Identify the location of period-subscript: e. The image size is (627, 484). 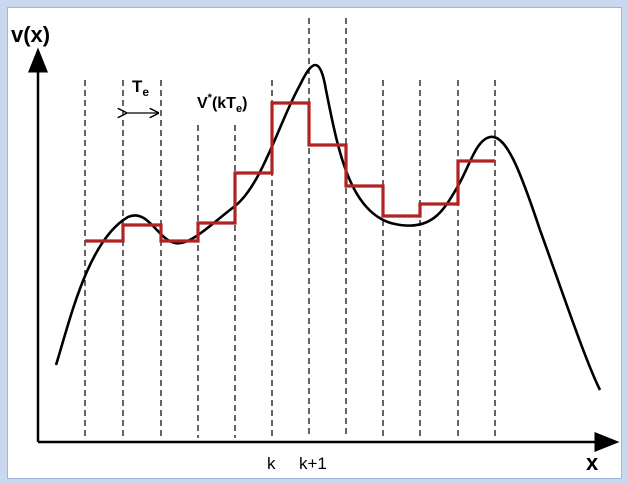
(145, 92).